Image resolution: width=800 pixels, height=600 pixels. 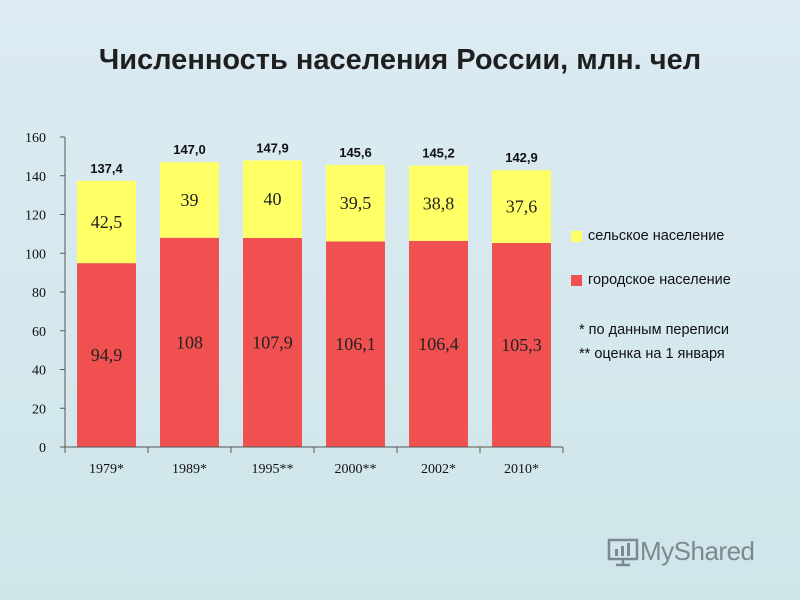 I want to click on y-tick-label: 40, so click(x=39, y=371).